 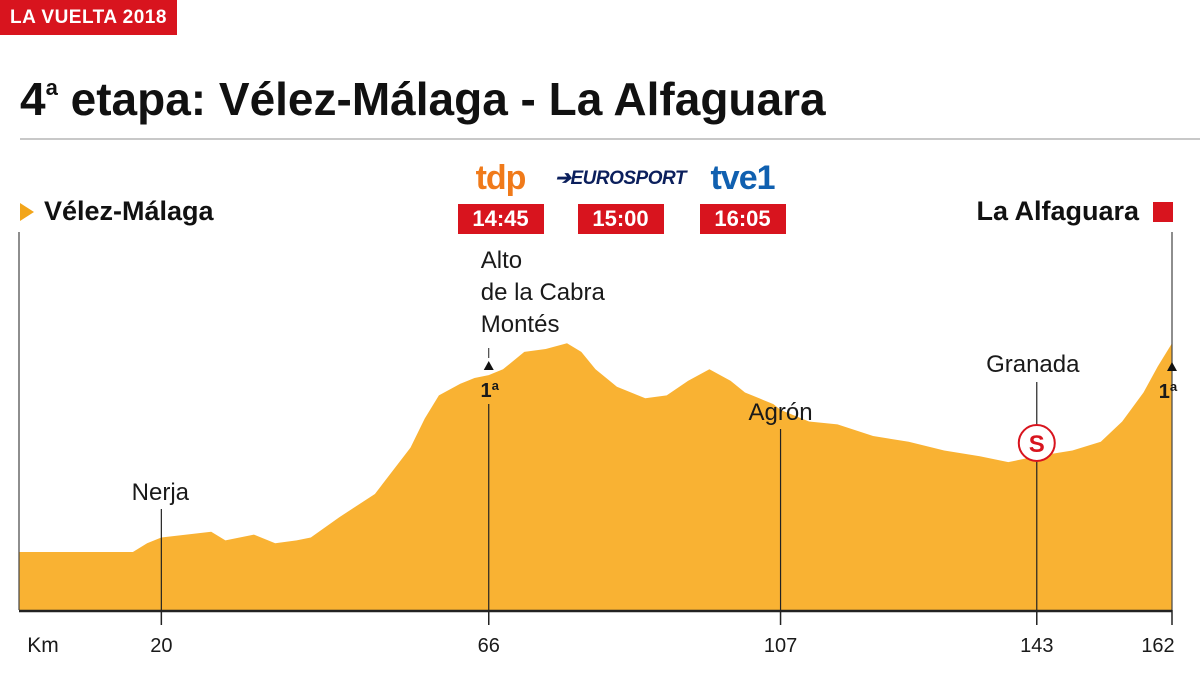 I want to click on stage-number: 4, so click(x=33, y=99).